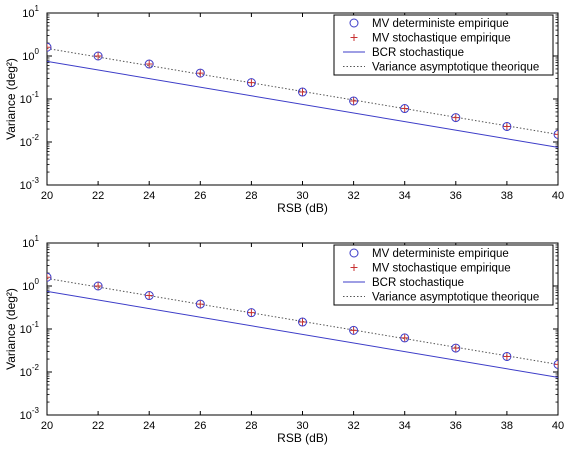  I want to click on x-tick-label: 24, so click(149, 426).